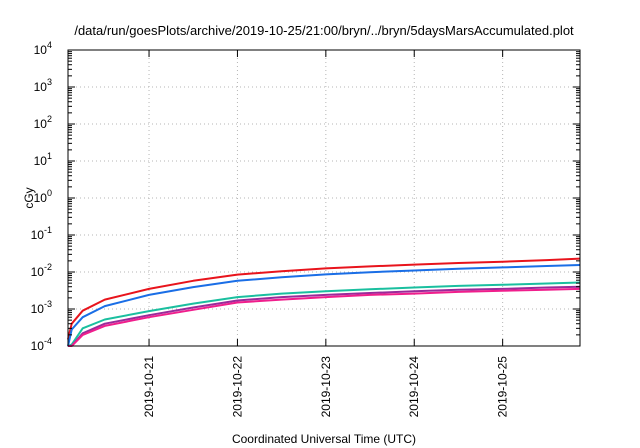  I want to click on x-tick-label: 2019-10-23, so click(326, 387).